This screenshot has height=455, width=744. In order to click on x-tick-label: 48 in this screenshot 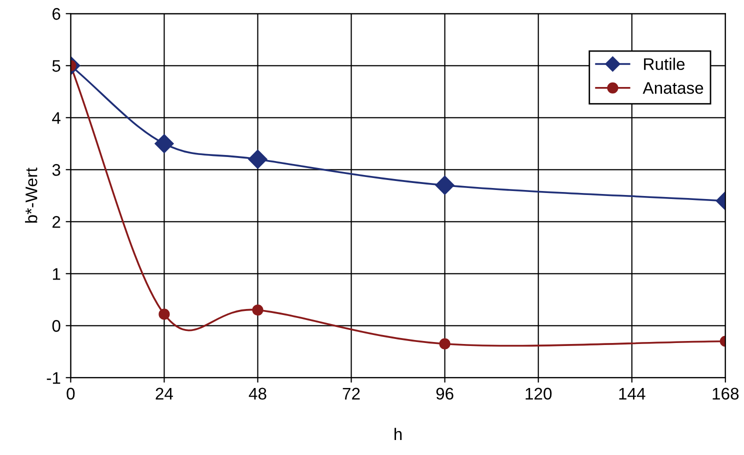, I will do `click(257, 394)`.